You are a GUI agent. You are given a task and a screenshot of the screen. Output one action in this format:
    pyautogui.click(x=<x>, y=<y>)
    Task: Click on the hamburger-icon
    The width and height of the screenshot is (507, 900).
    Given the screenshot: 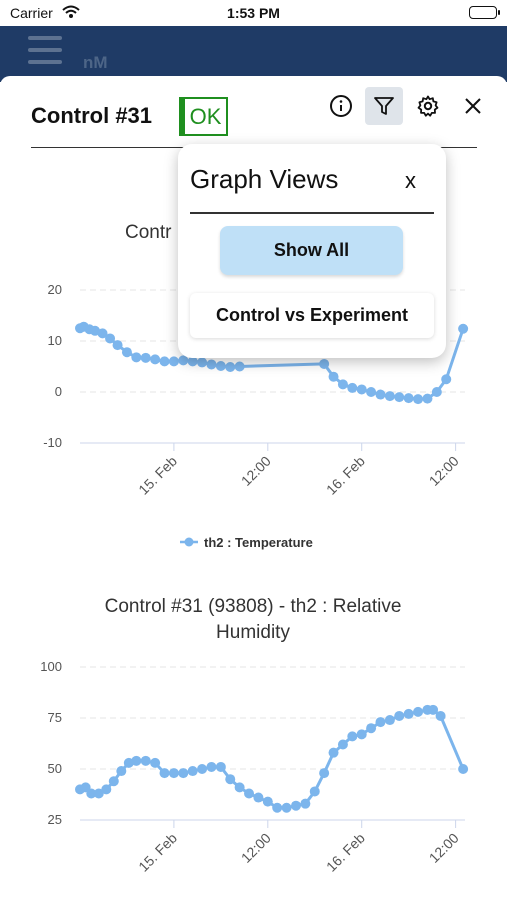 What is the action you would take?
    pyautogui.click(x=45, y=50)
    